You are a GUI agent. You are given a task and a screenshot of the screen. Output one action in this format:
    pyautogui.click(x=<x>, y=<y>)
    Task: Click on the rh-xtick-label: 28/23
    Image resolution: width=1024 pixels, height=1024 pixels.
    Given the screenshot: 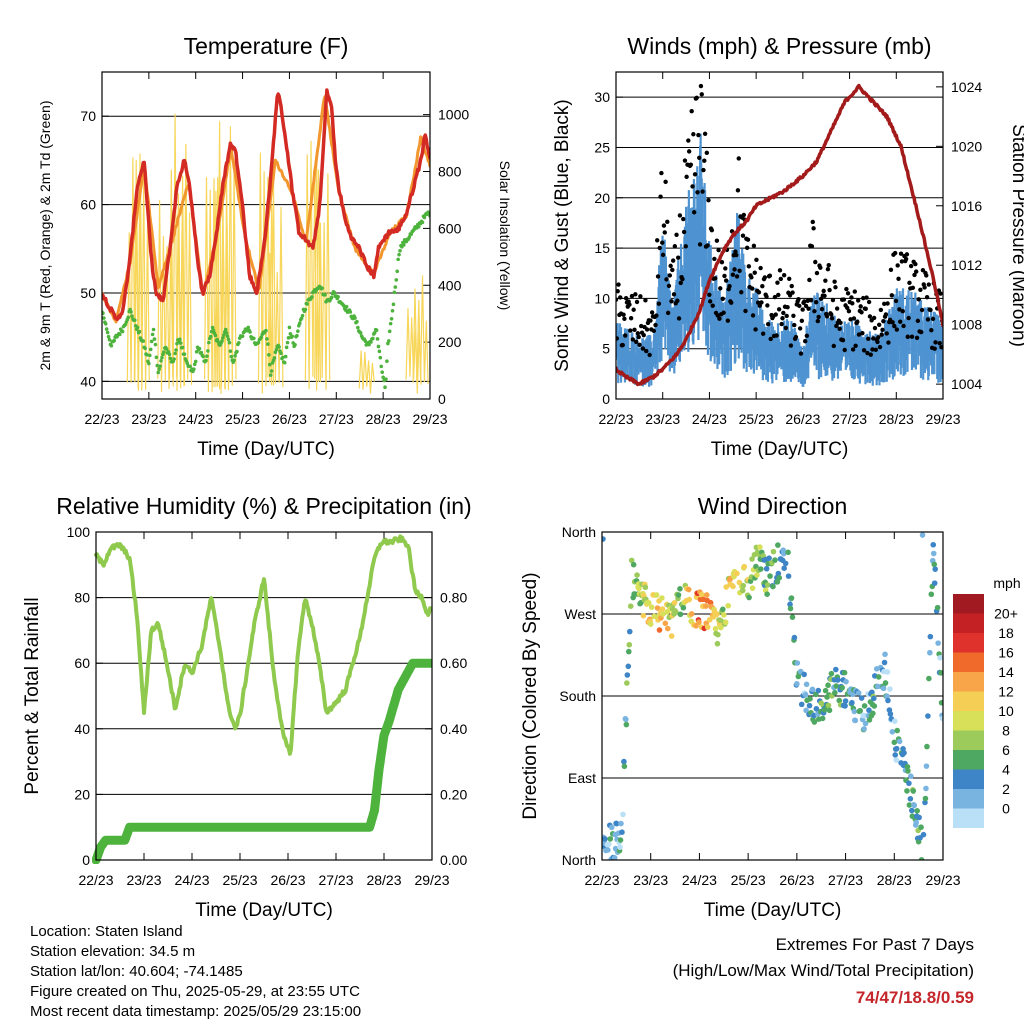 What is the action you would take?
    pyautogui.click(x=383, y=880)
    